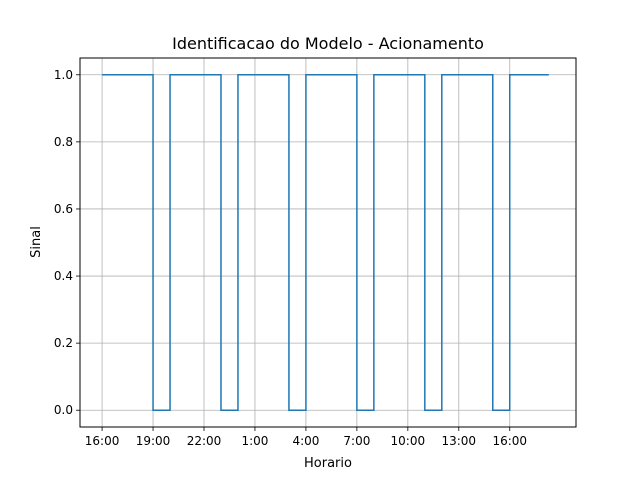  Describe the element at coordinates (63, 276) in the screenshot. I see `y-tick-label: 0.4` at that location.